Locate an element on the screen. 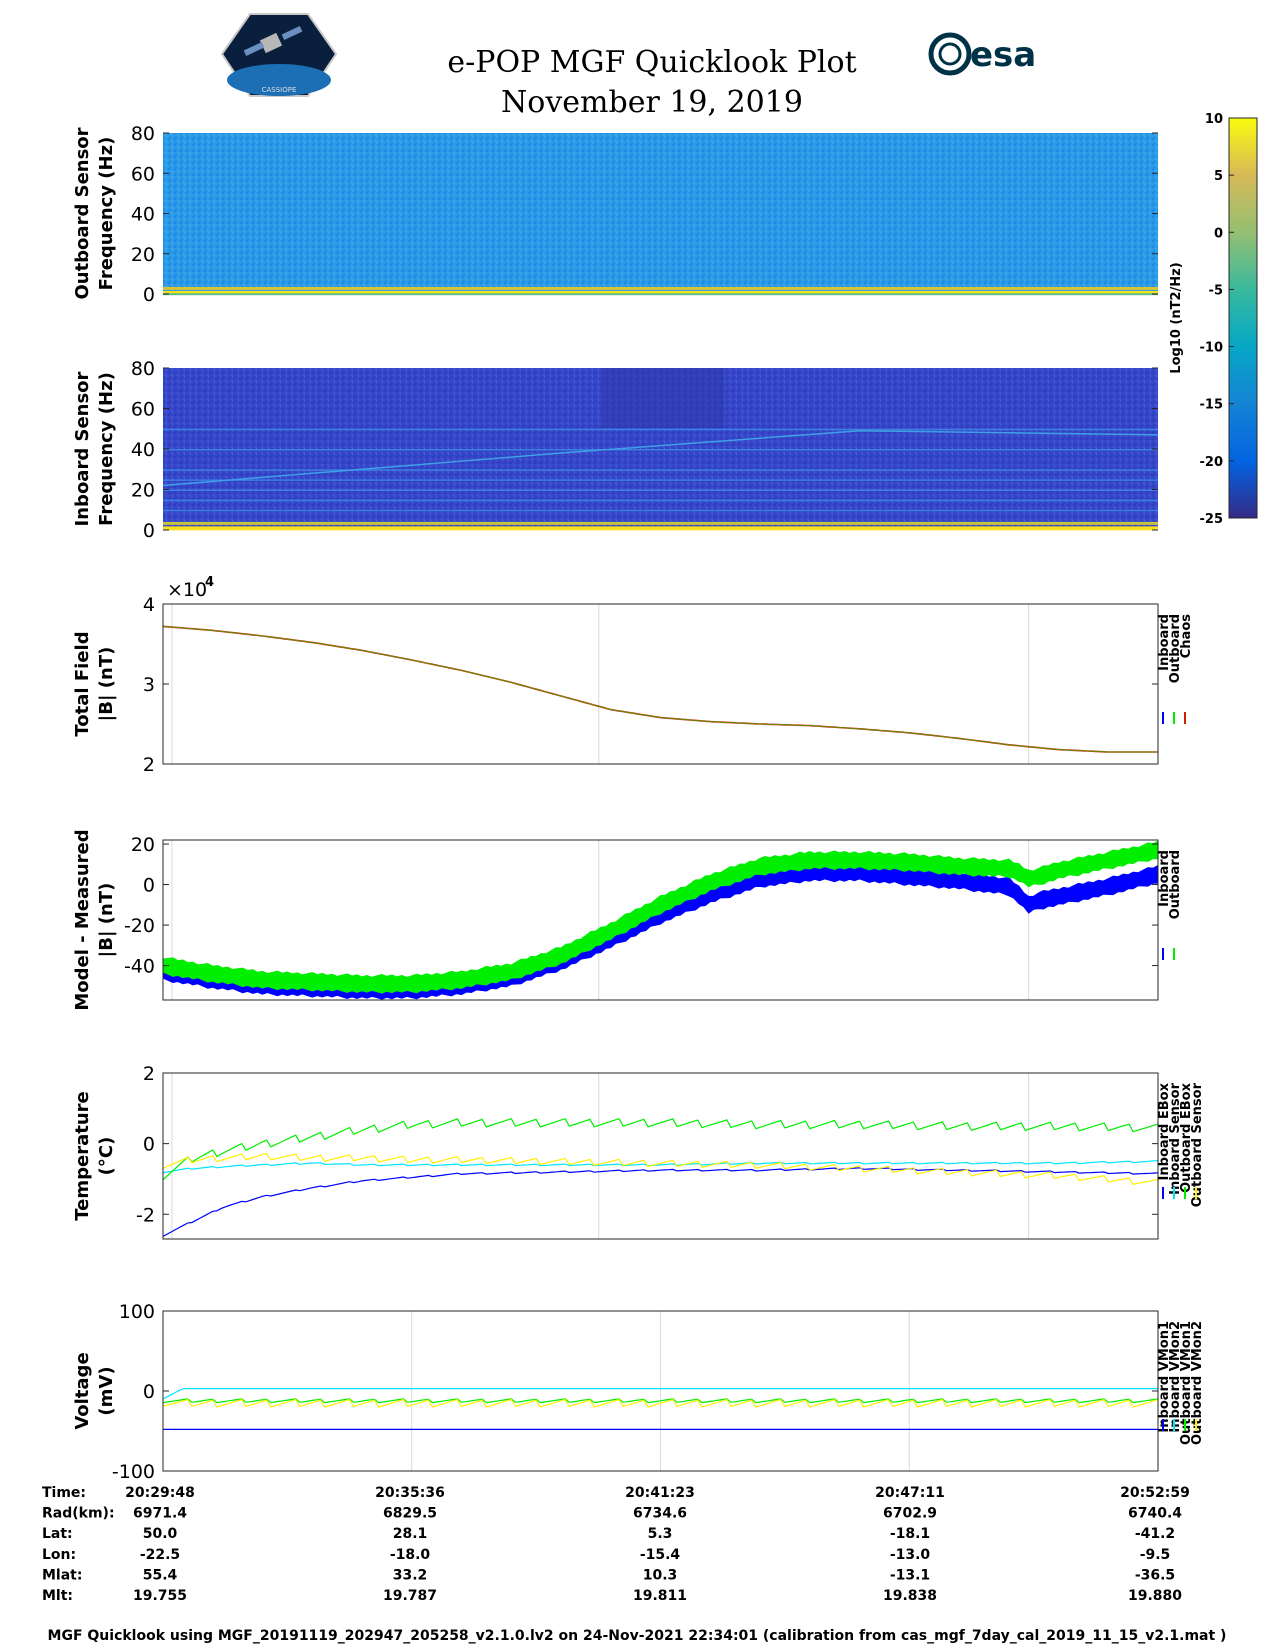  ephemeris-cell-0-0: 20:29:48 is located at coordinates (160, 1493).